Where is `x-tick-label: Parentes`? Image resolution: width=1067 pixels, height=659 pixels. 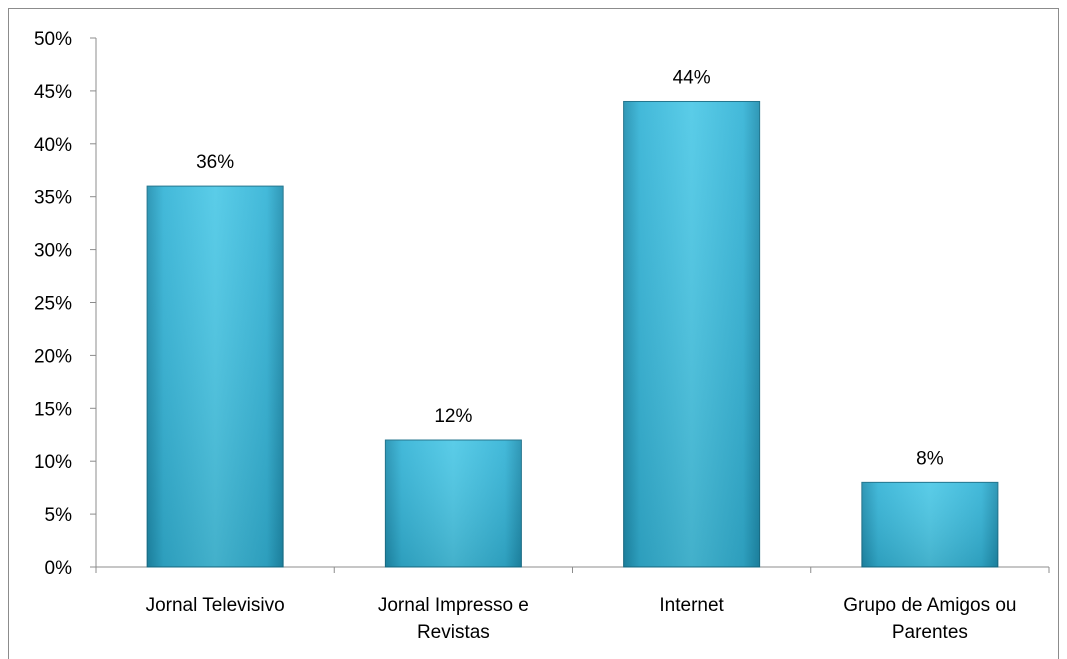
x-tick-label: Parentes is located at coordinates (930, 632).